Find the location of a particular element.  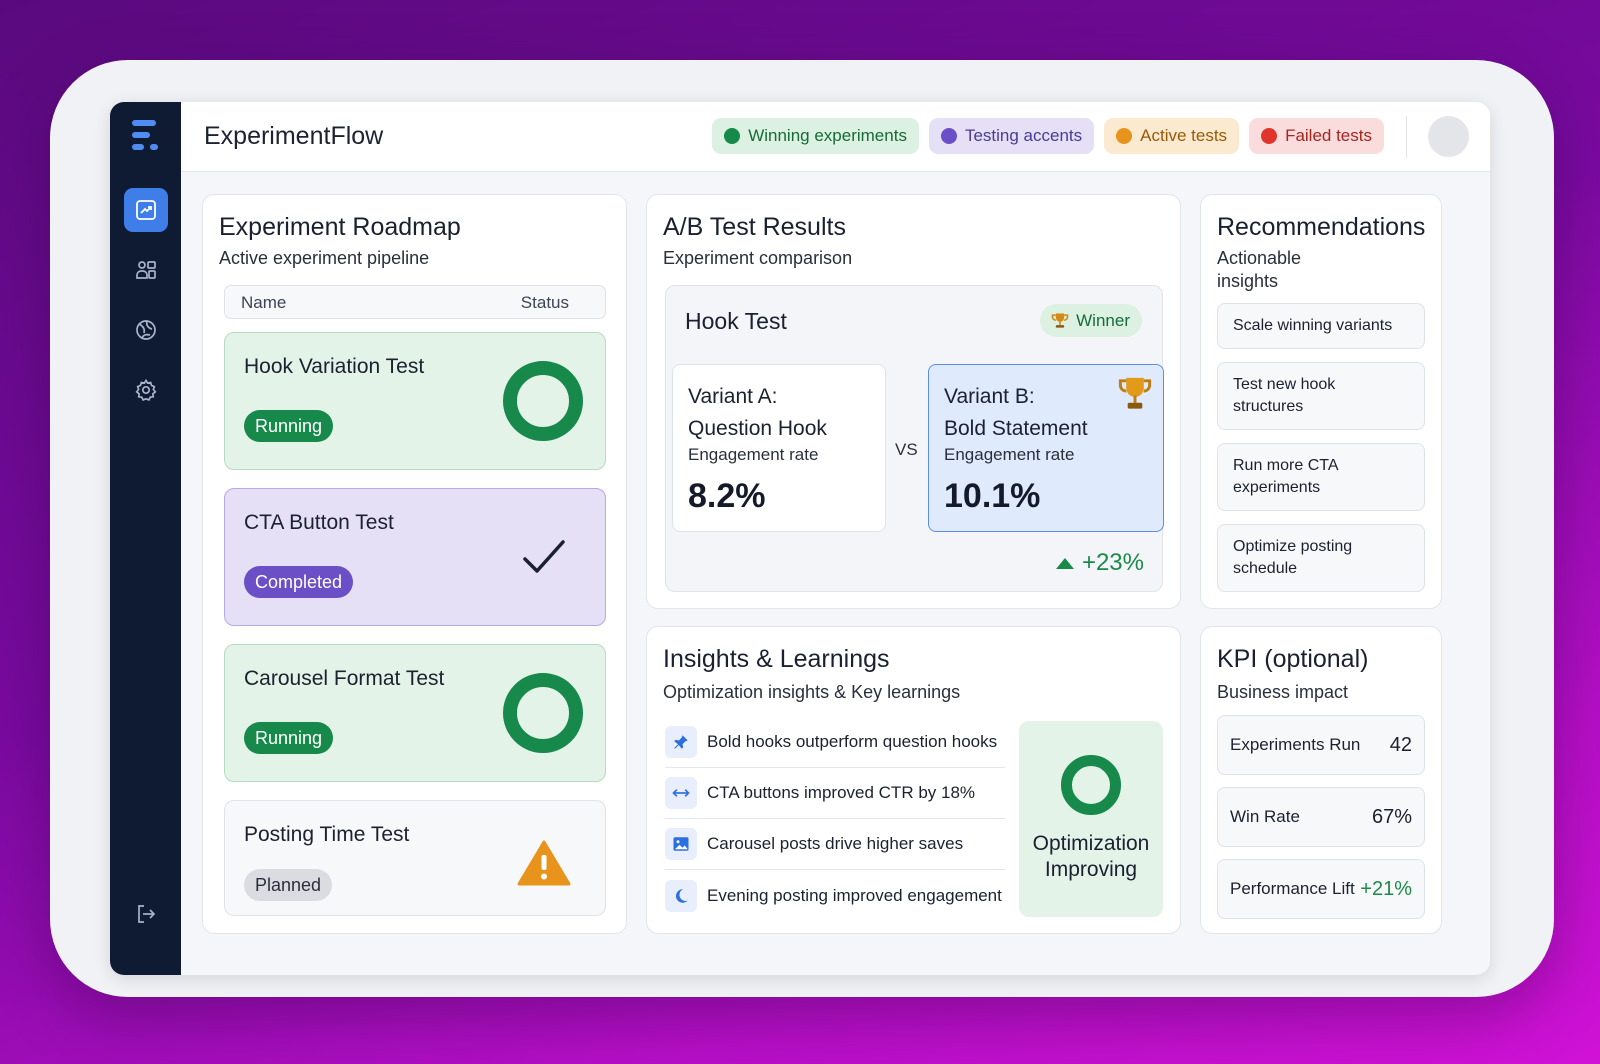

legend-failed: Failed tests is located at coordinates (1316, 136).